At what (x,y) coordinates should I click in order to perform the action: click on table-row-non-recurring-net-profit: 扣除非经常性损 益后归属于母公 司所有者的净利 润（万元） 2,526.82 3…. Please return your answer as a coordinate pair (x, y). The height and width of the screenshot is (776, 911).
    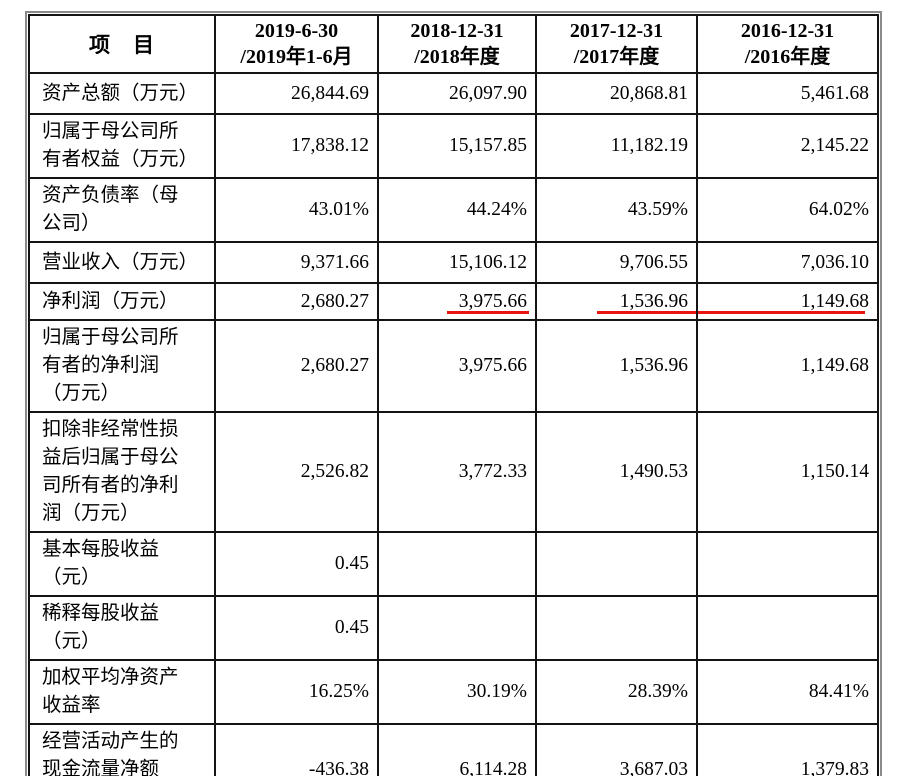
    Looking at the image, I should click on (453, 472).